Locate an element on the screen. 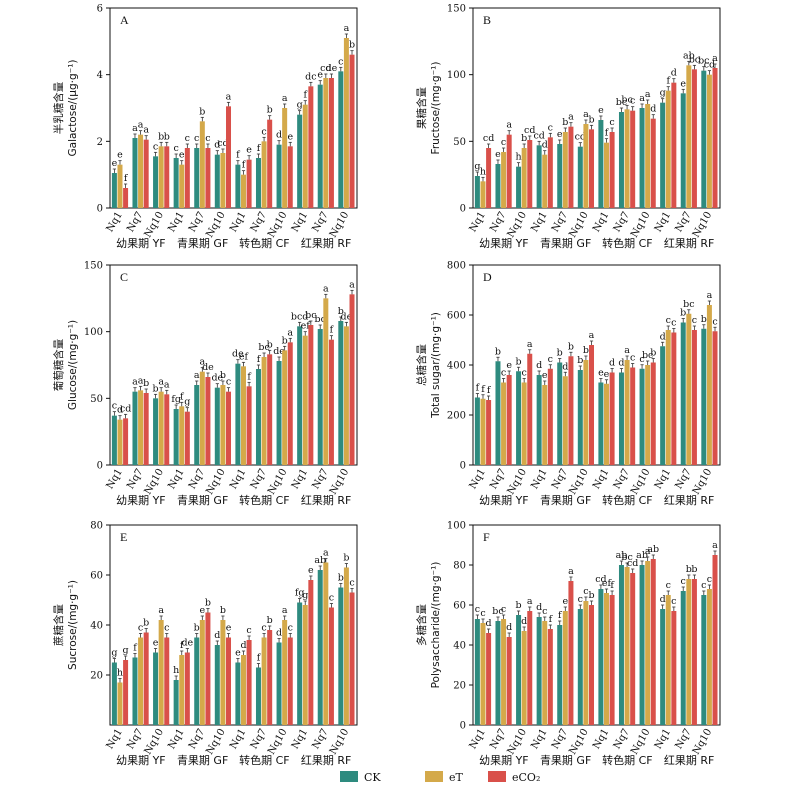  significance-label: h is located at coordinates (483, 171).